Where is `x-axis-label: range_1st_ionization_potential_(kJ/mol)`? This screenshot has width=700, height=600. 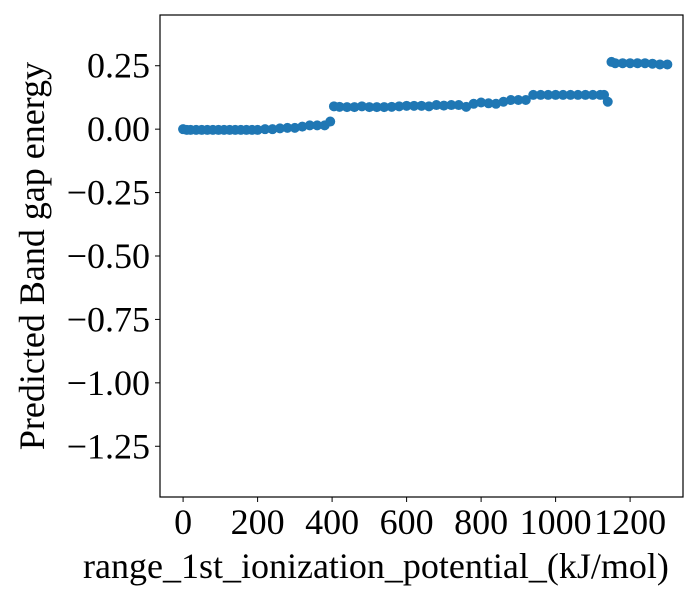
x-axis-label: range_1st_ionization_potential_(kJ/mol) is located at coordinates (376, 566).